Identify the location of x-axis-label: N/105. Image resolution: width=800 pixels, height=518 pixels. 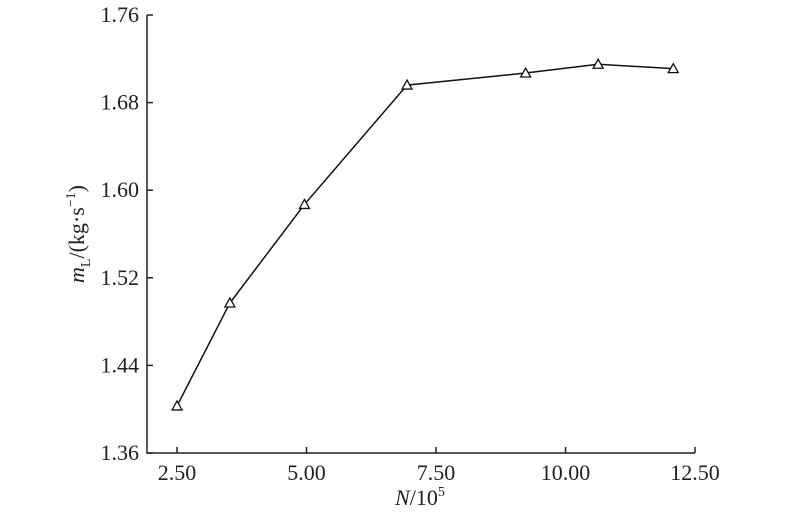
(419, 497).